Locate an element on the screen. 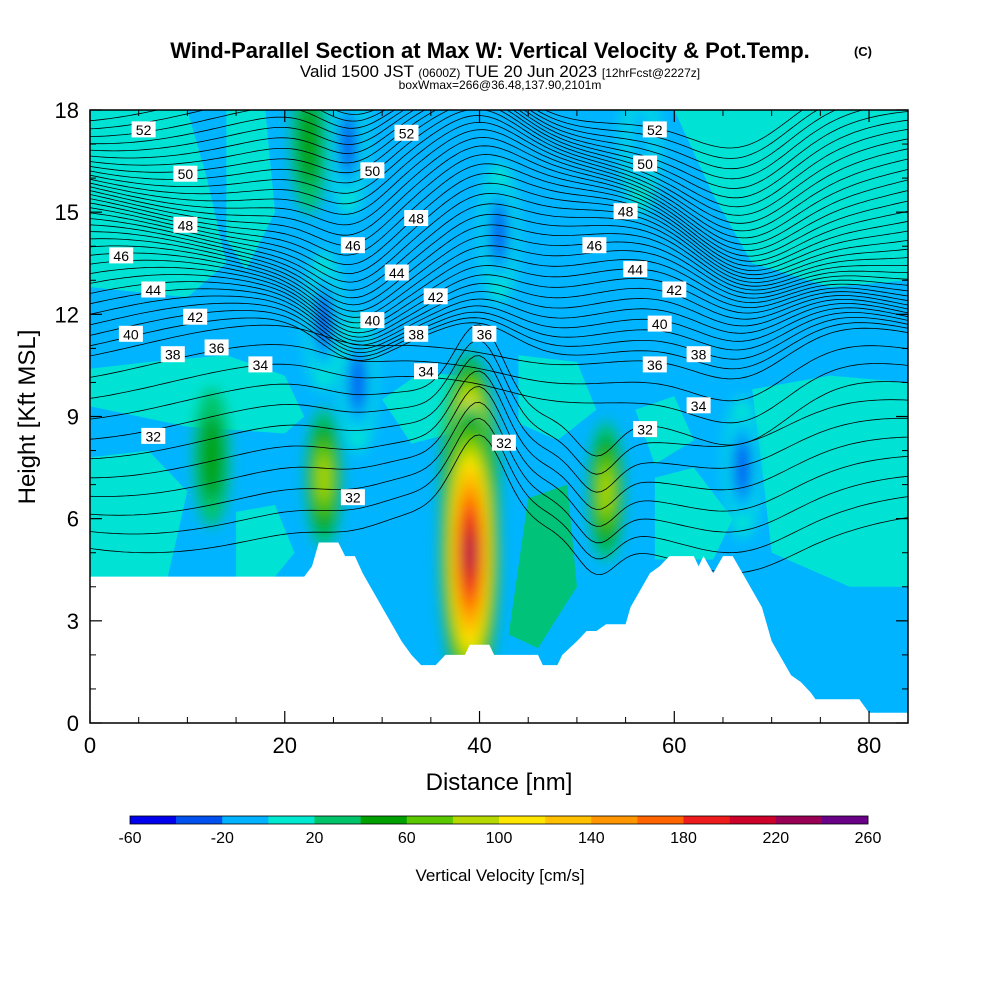  svg-text: 52 is located at coordinates (655, 130).